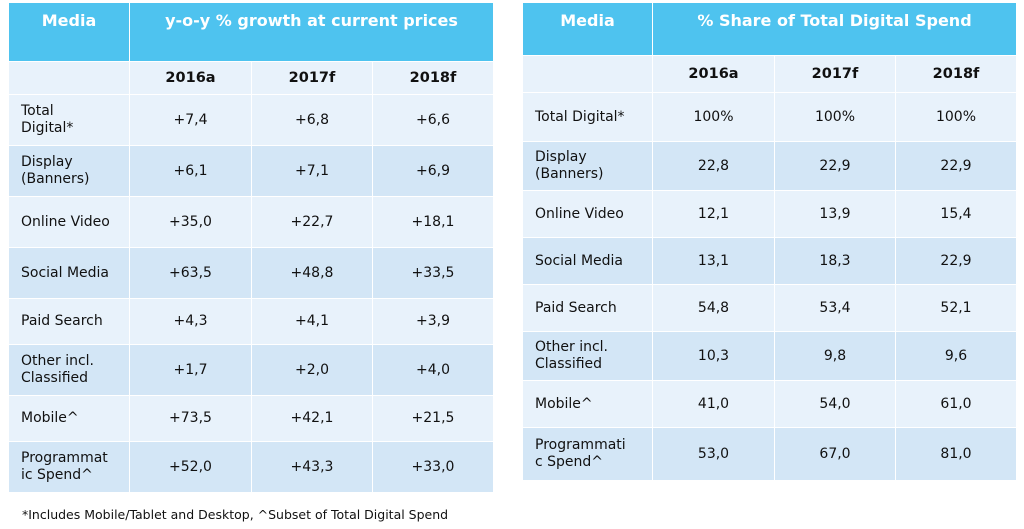 The width and height of the screenshot is (1024, 529). Describe the element at coordinates (713, 166) in the screenshot. I see `cell-value: 22,8` at that location.